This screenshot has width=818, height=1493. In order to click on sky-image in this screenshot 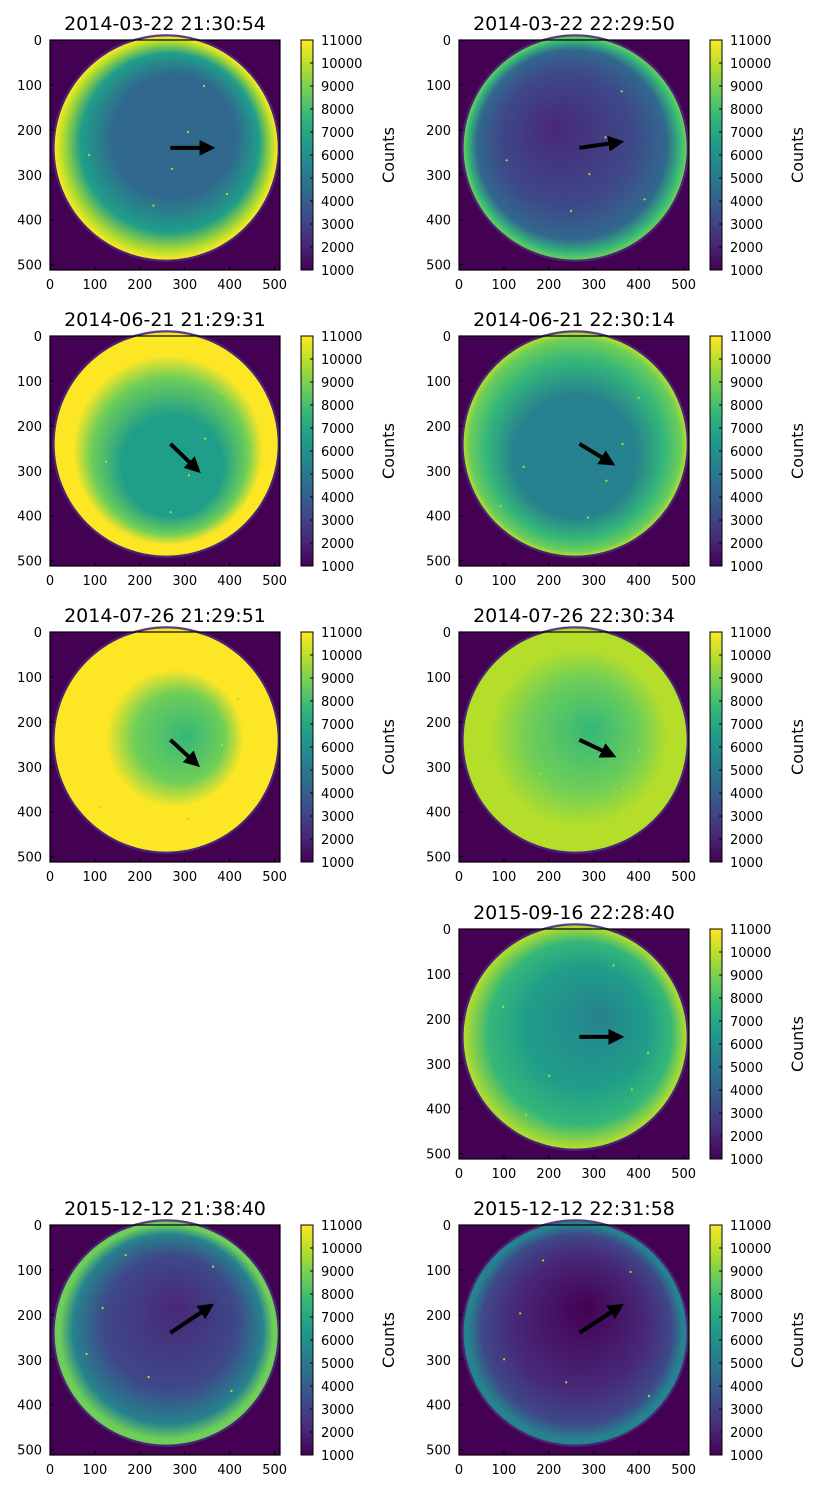, I will do `click(166, 1333)`.